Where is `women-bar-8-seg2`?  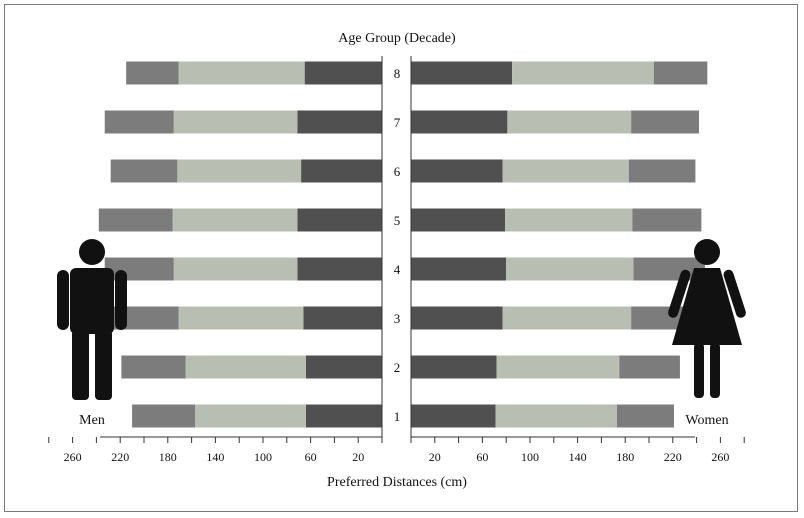 women-bar-8-seg2 is located at coordinates (583, 73).